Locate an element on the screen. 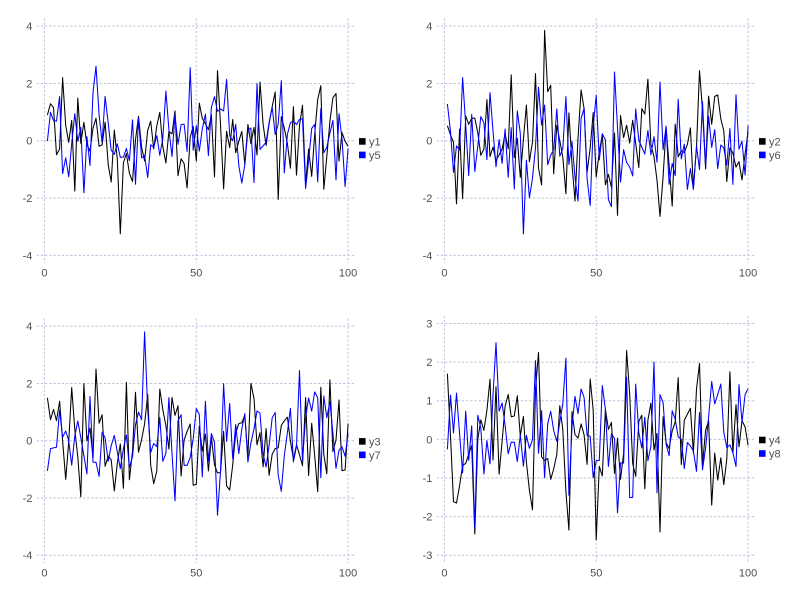 This screenshot has width=800, height=605. svg-text: y2 is located at coordinates (775, 142).